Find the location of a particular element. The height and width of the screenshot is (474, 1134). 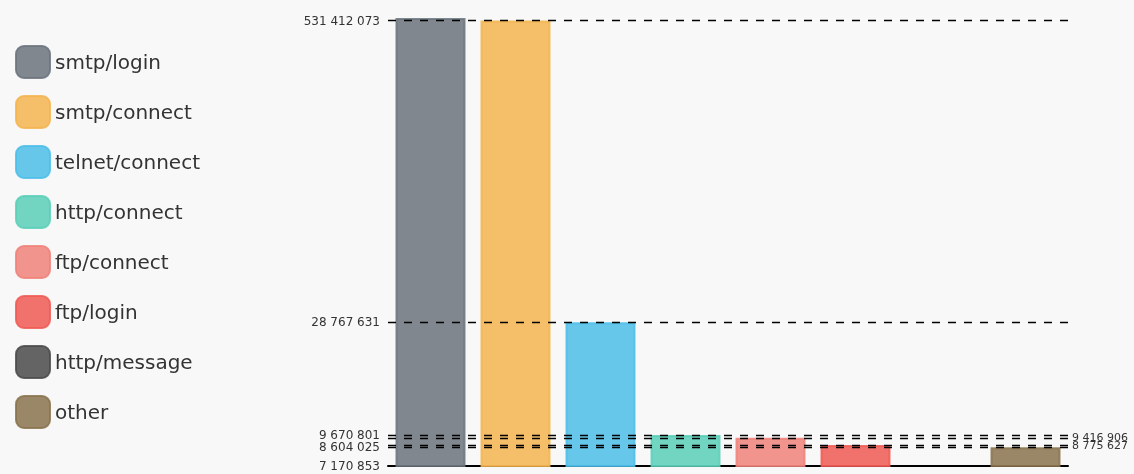

legend-label: ftp/connect is located at coordinates (112, 262).